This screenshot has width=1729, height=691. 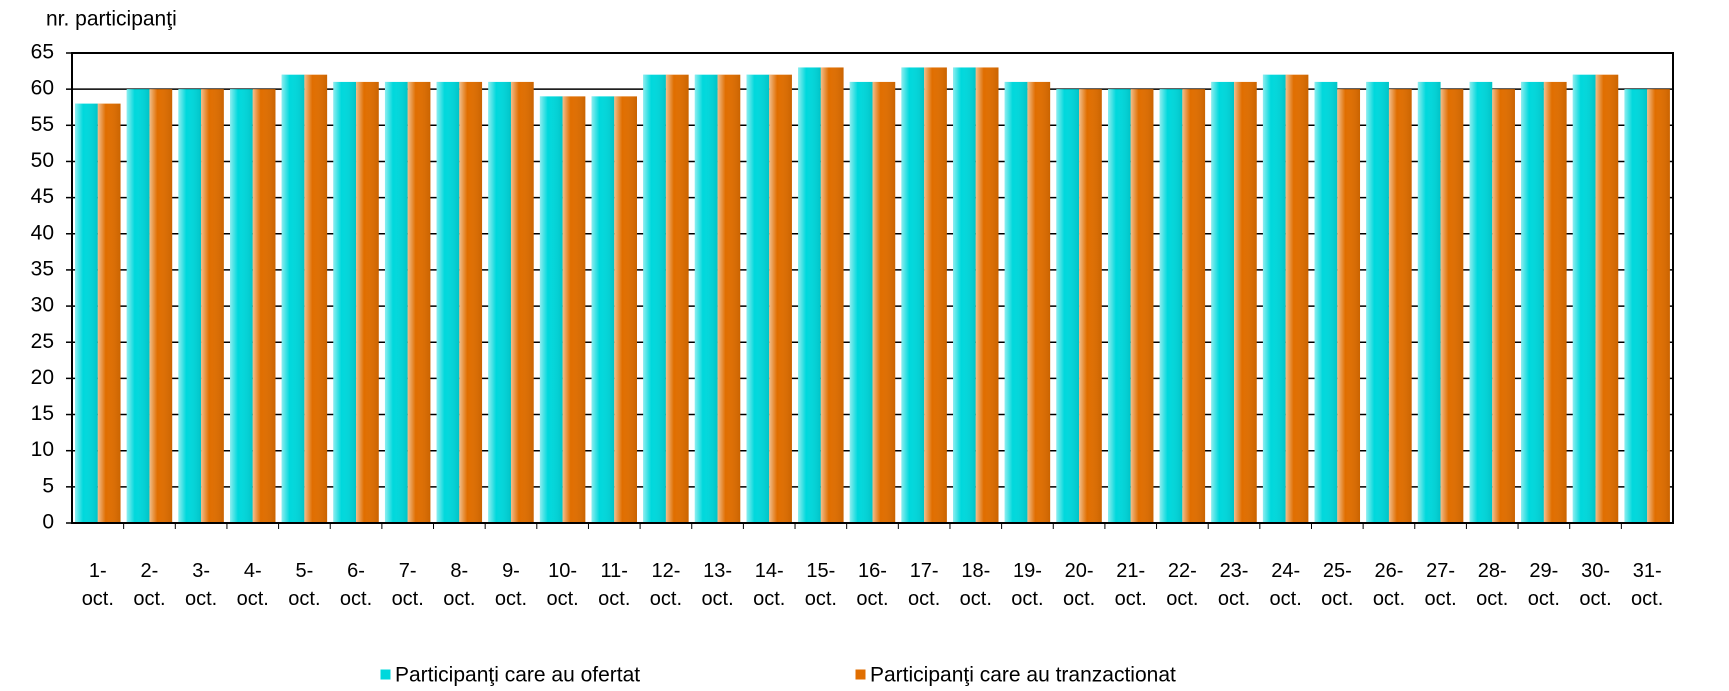 I want to click on y-tick-label: 35, so click(x=42, y=268).